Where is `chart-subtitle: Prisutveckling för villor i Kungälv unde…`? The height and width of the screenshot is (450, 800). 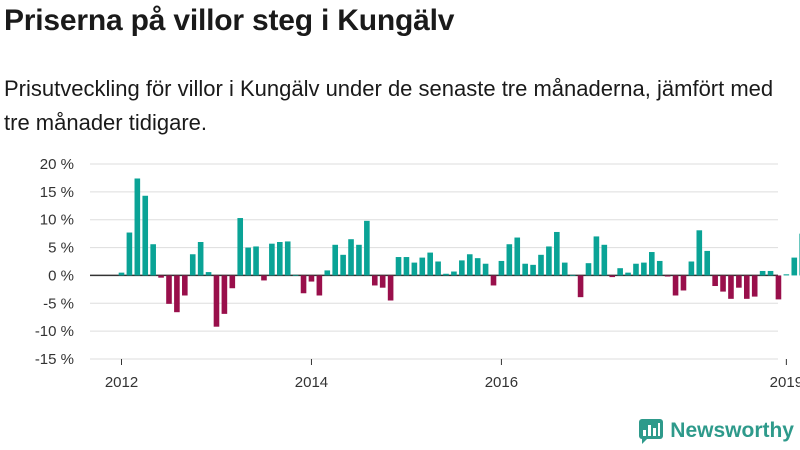 chart-subtitle: Prisutveckling för villor i Kungälv unde… is located at coordinates (389, 105).